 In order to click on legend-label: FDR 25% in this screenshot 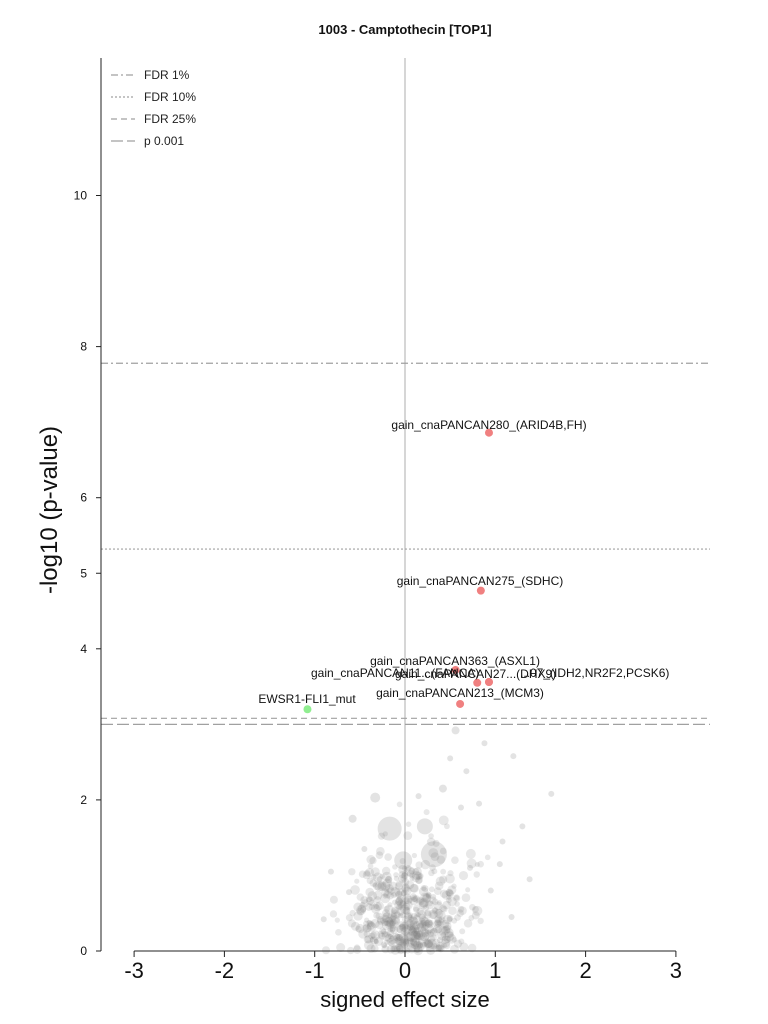, I will do `click(170, 119)`.